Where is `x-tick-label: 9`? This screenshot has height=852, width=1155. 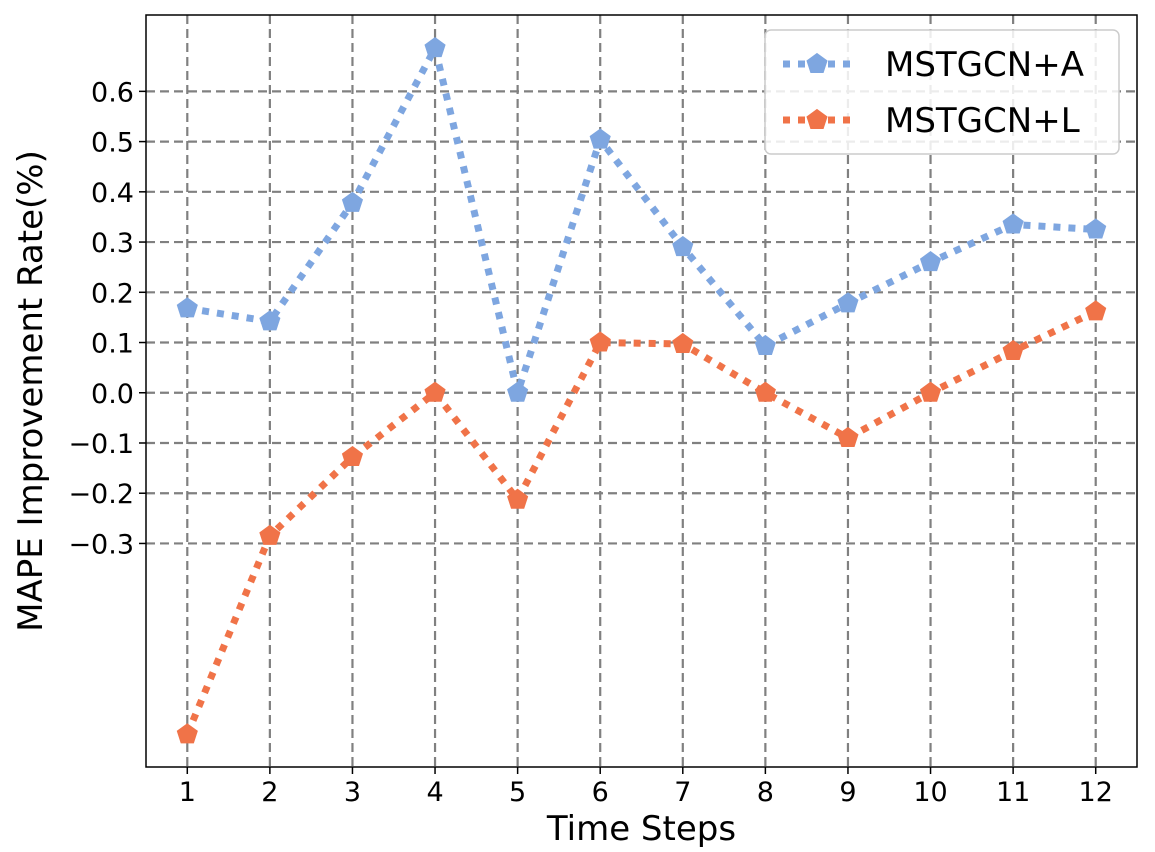 x-tick-label: 9 is located at coordinates (847, 792).